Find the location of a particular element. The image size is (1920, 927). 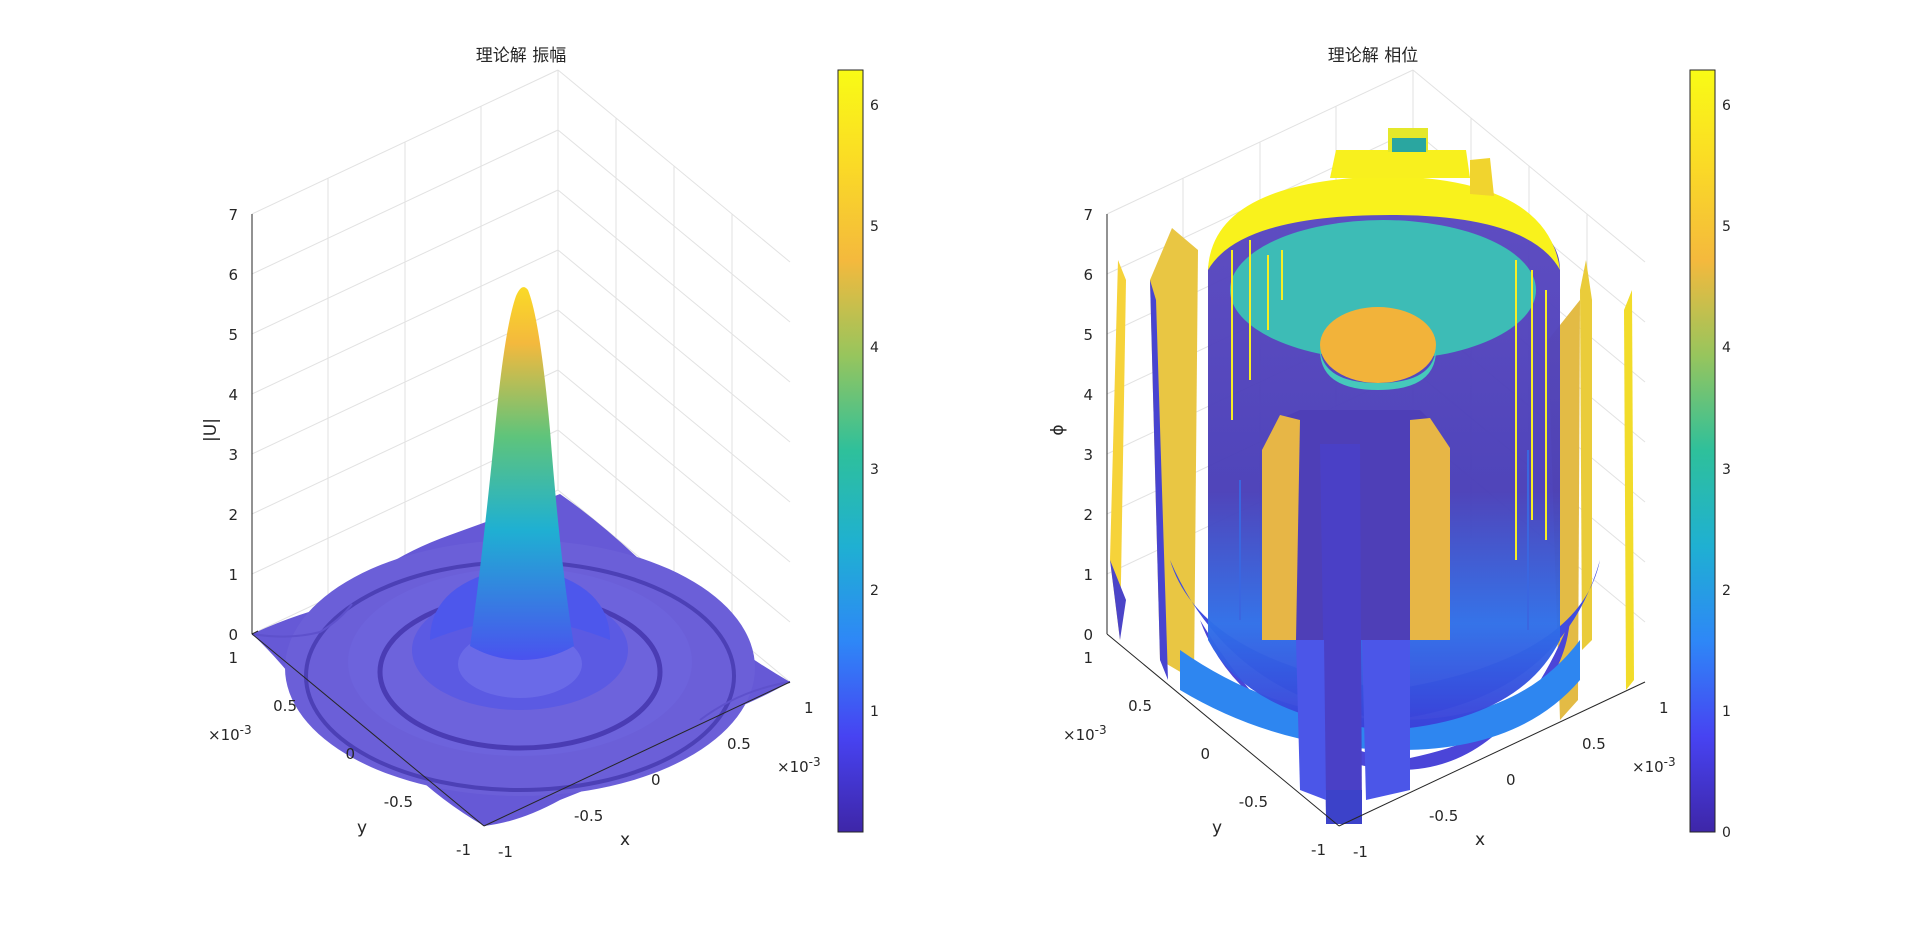

phase-top-notch-inner is located at coordinates (1409, 145).